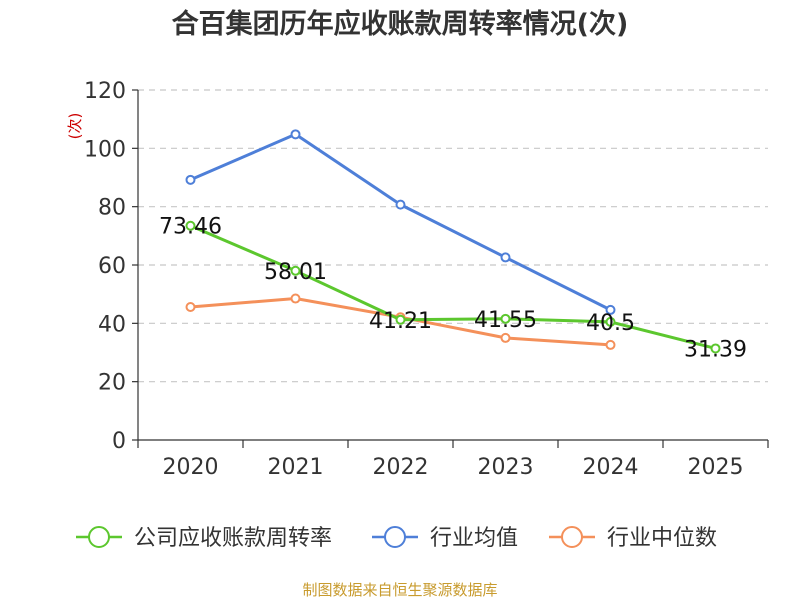  I want to click on data-label-2023: 41.55, so click(505, 320).